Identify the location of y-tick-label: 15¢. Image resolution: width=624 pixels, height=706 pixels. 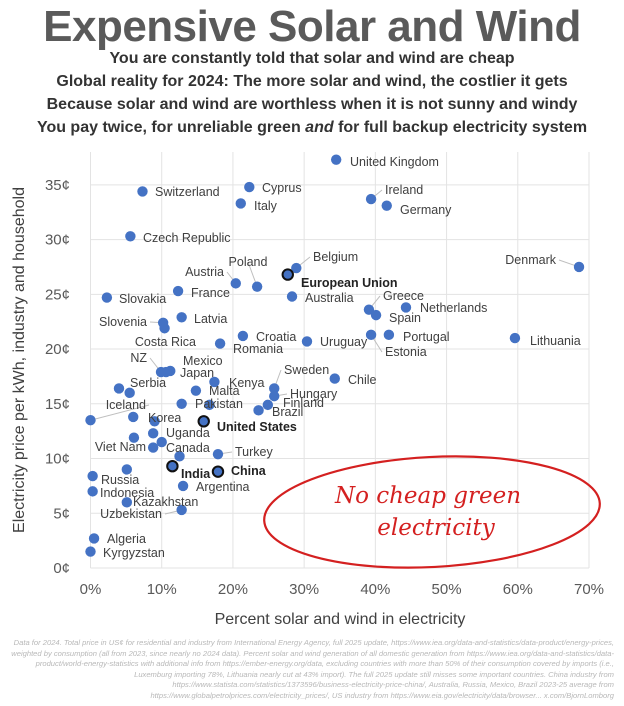
(57, 404).